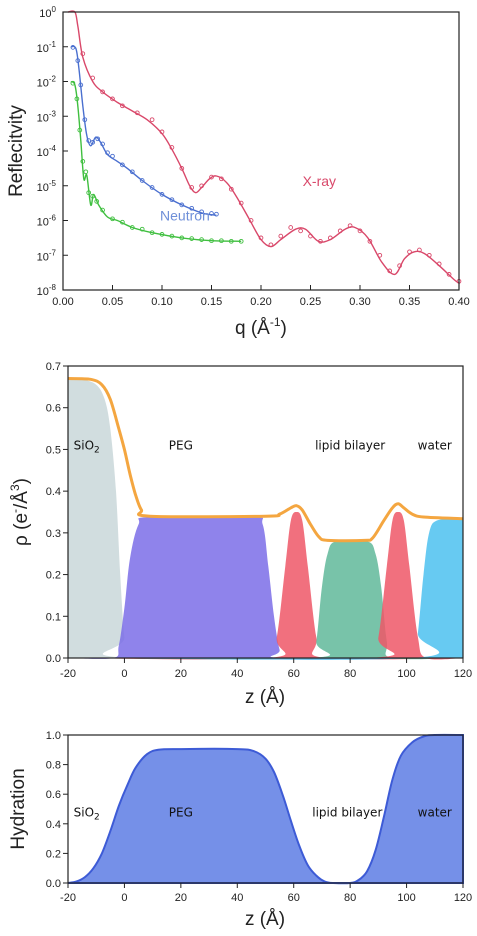 This screenshot has height=936, width=477. I want to click on density-y-axis-label-mid: /Å, so click(21, 500).